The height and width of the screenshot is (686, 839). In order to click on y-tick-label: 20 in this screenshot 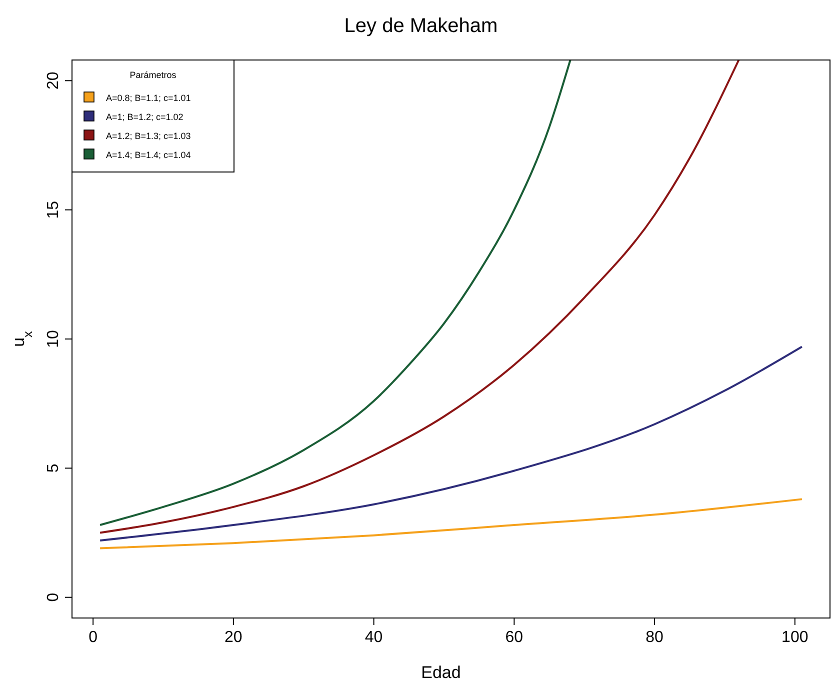, I will do `click(53, 81)`.